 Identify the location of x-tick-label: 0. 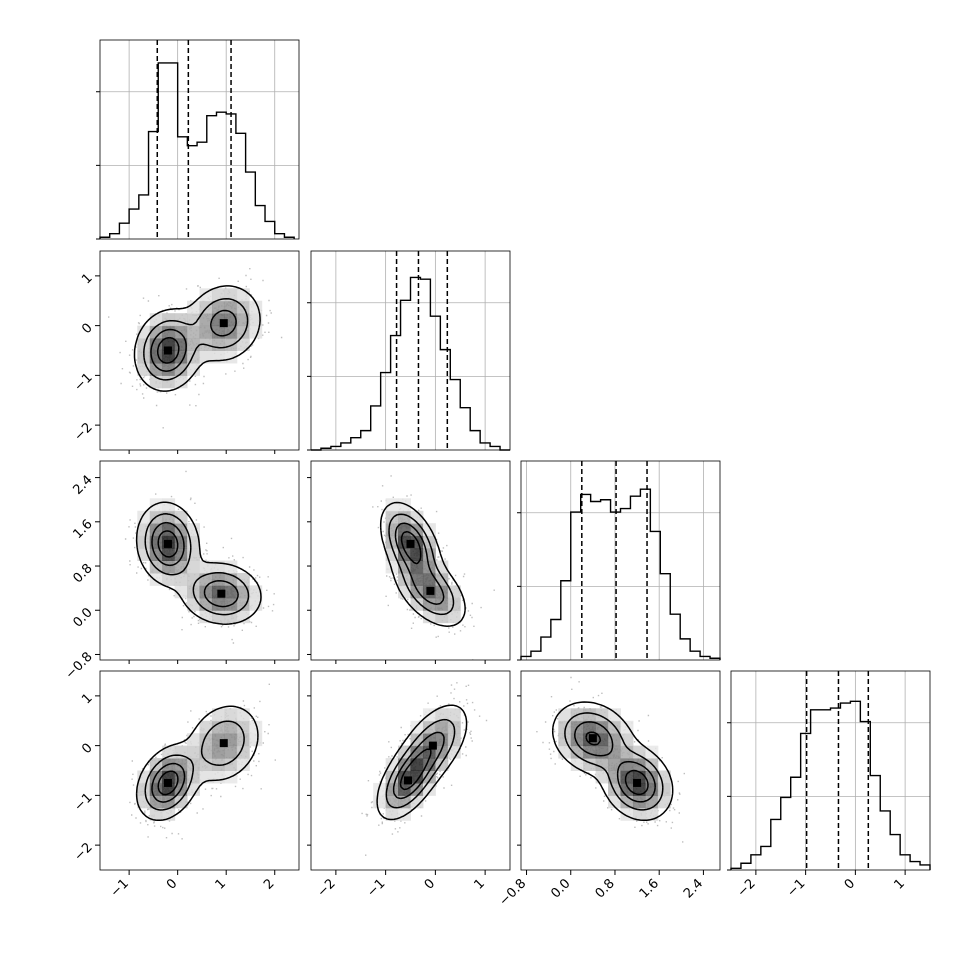
(430, 884).